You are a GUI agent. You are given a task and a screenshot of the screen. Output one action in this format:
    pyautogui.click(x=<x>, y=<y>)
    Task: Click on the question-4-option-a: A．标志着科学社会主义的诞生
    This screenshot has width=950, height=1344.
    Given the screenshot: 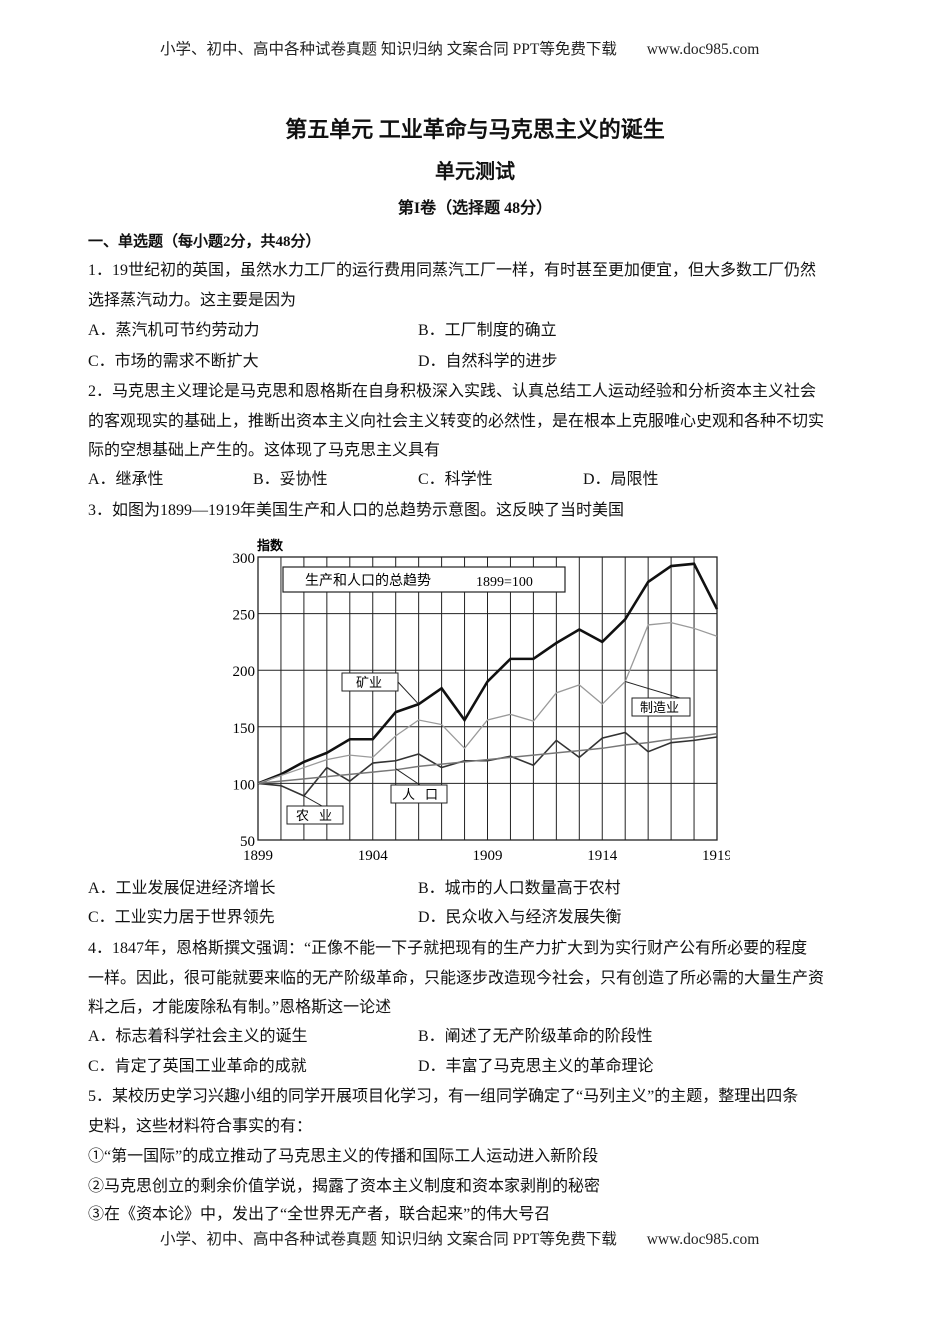 What is the action you would take?
    pyautogui.click(x=198, y=1036)
    